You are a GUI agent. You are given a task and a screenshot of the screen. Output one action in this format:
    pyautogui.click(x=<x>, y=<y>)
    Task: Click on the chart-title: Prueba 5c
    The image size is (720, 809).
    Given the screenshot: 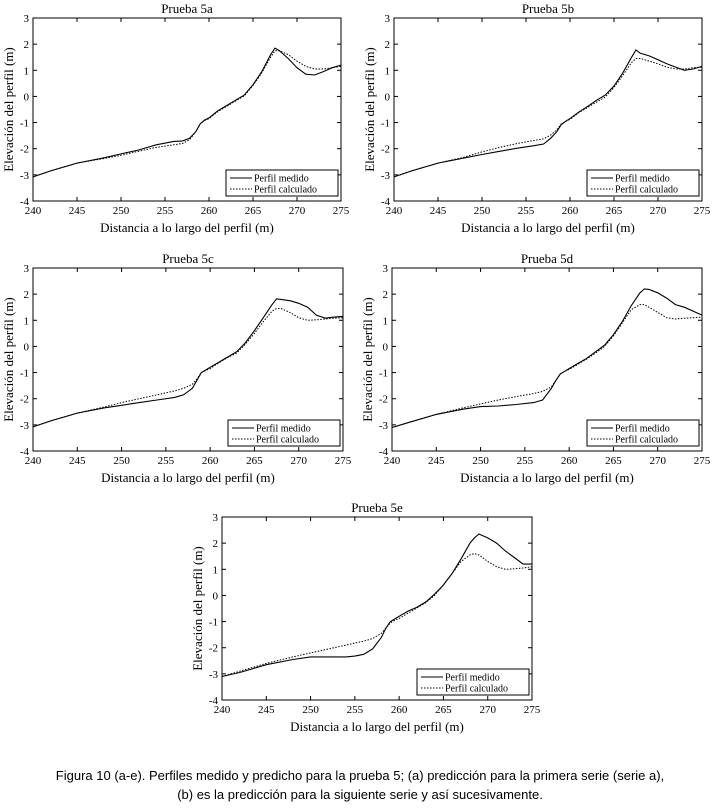 What is the action you would take?
    pyautogui.click(x=188, y=258)
    